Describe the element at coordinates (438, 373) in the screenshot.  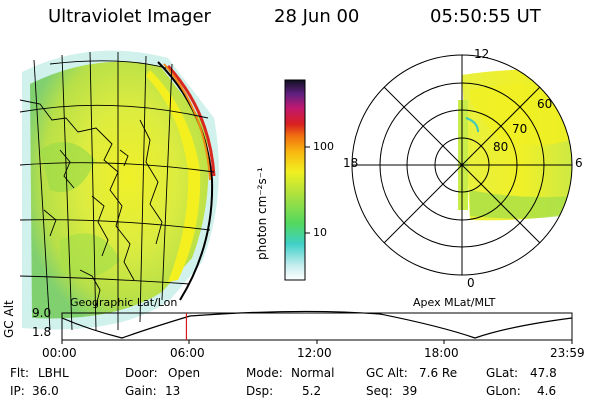
I see `gcalt-value: 7.6 Re` at that location.